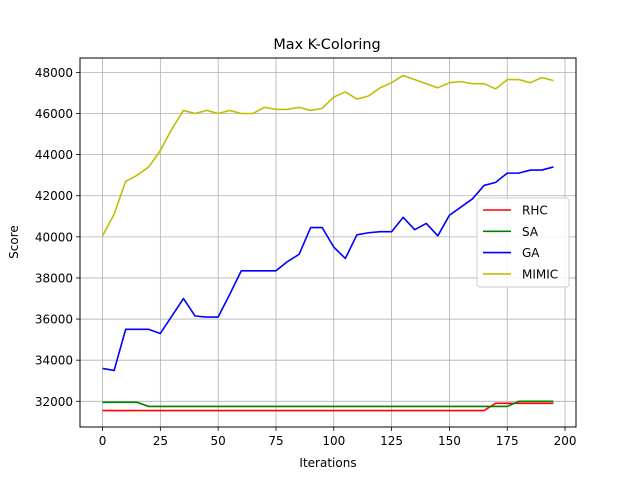  I want to click on y-tick-label: 48000, so click(54, 73).